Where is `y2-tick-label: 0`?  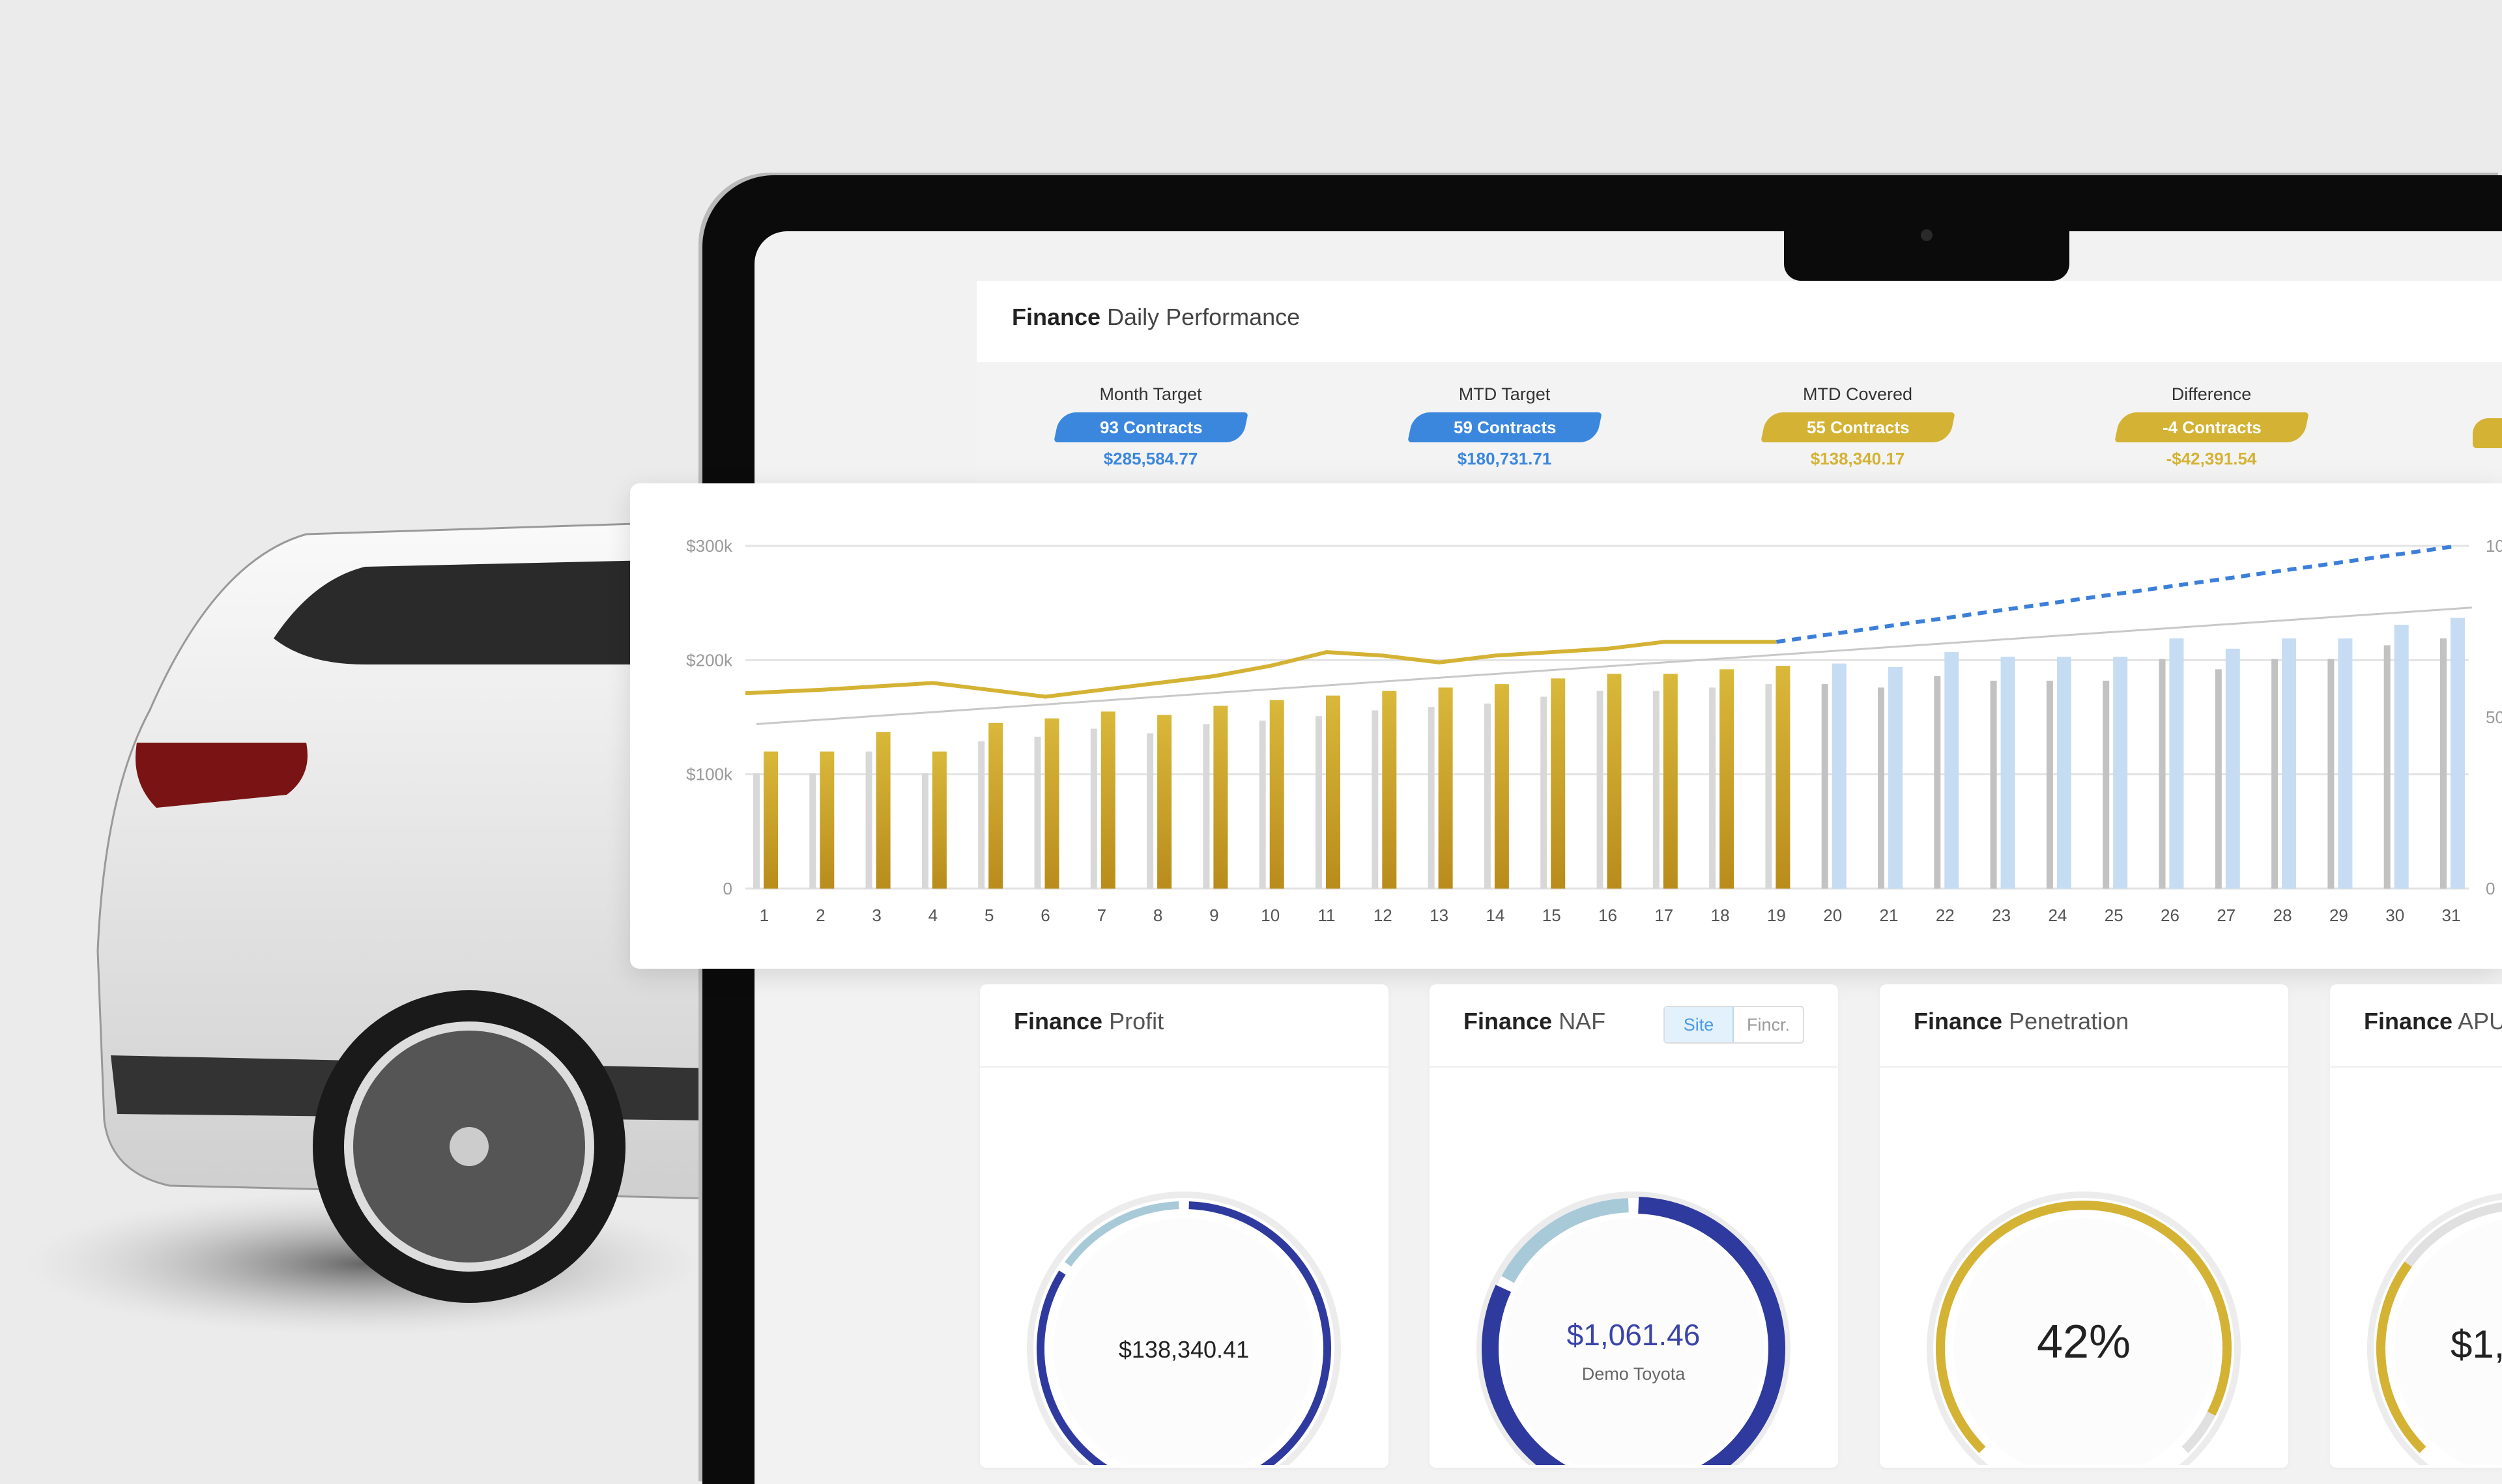
y2-tick-label: 0 is located at coordinates (2490, 889).